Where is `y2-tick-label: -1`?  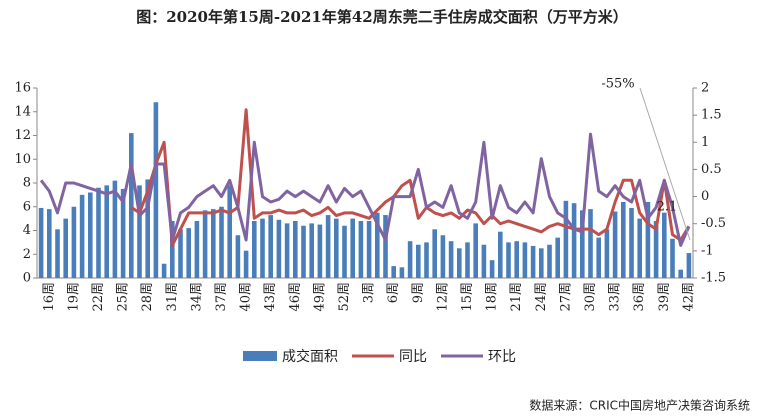 y2-tick-label: -1 is located at coordinates (707, 250).